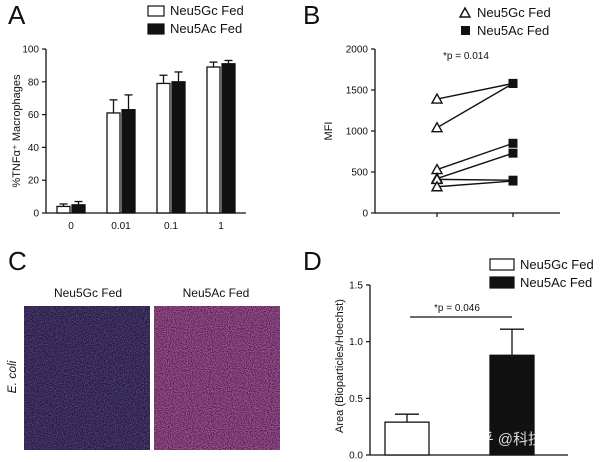  Describe the element at coordinates (71, 226) in the screenshot. I see `chart-a-x-tick-label: 0` at that location.